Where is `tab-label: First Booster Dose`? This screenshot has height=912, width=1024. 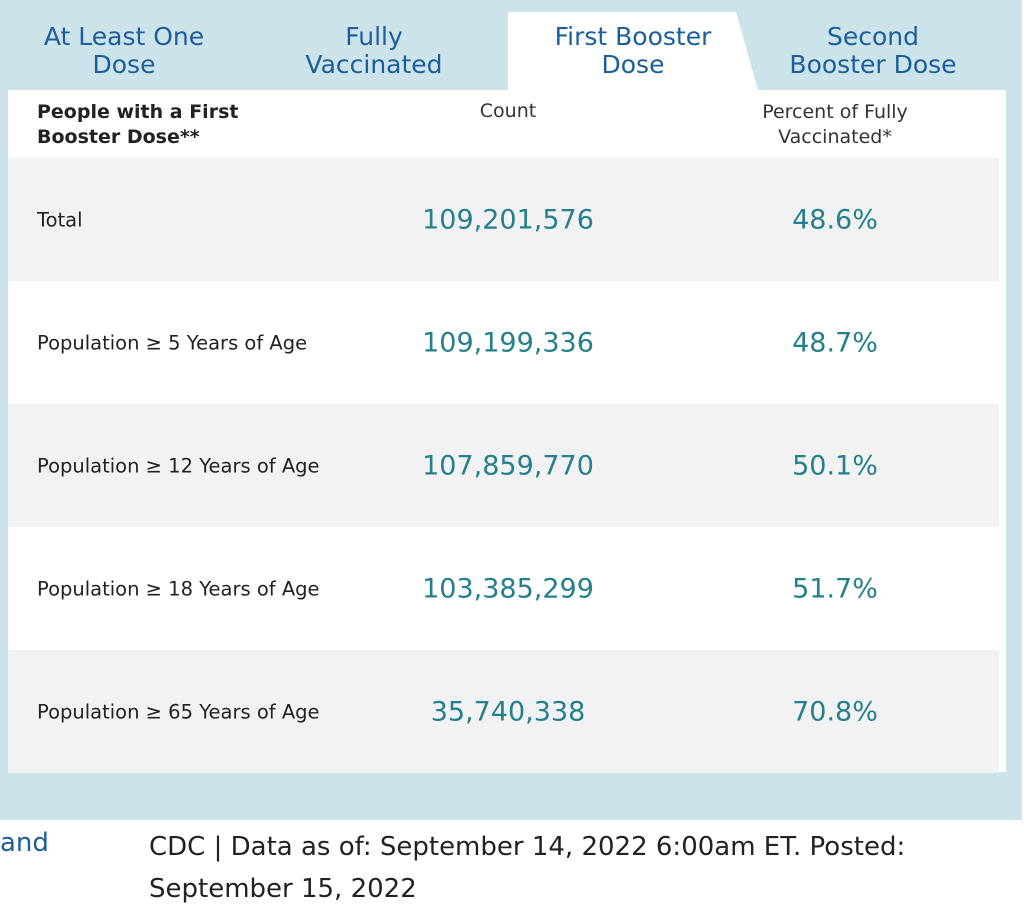
tab-label: First Booster Dose is located at coordinates (633, 50).